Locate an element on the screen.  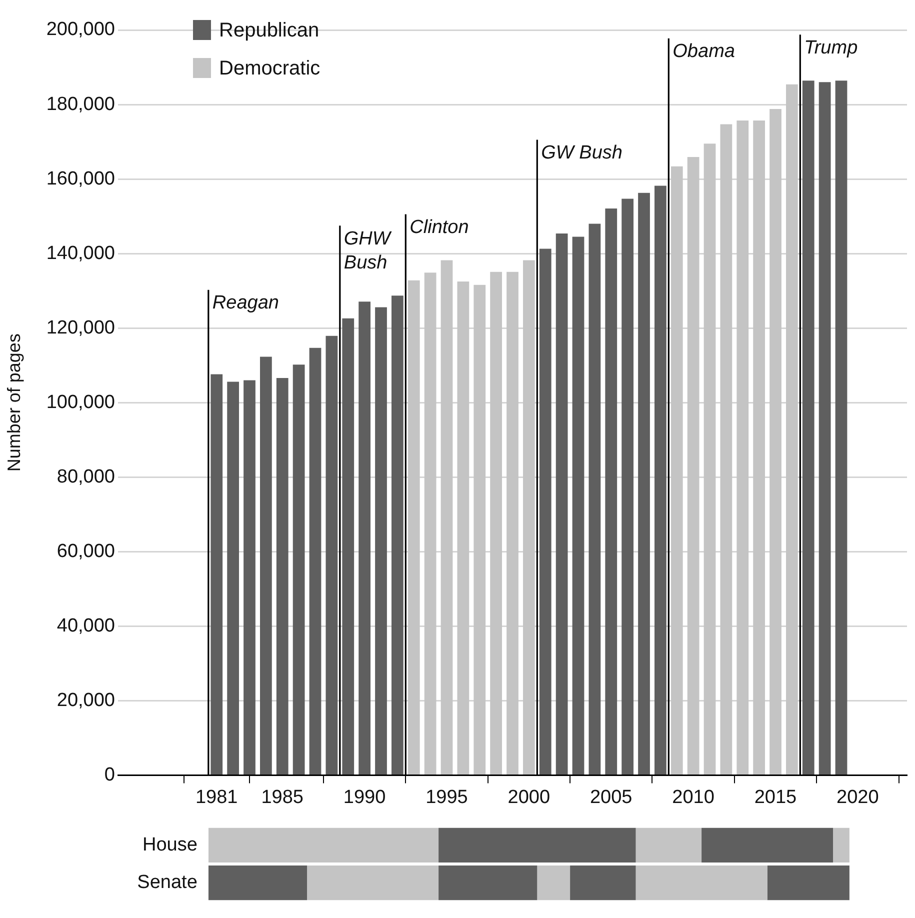
y-tick-label: 180,000 is located at coordinates (80, 104).